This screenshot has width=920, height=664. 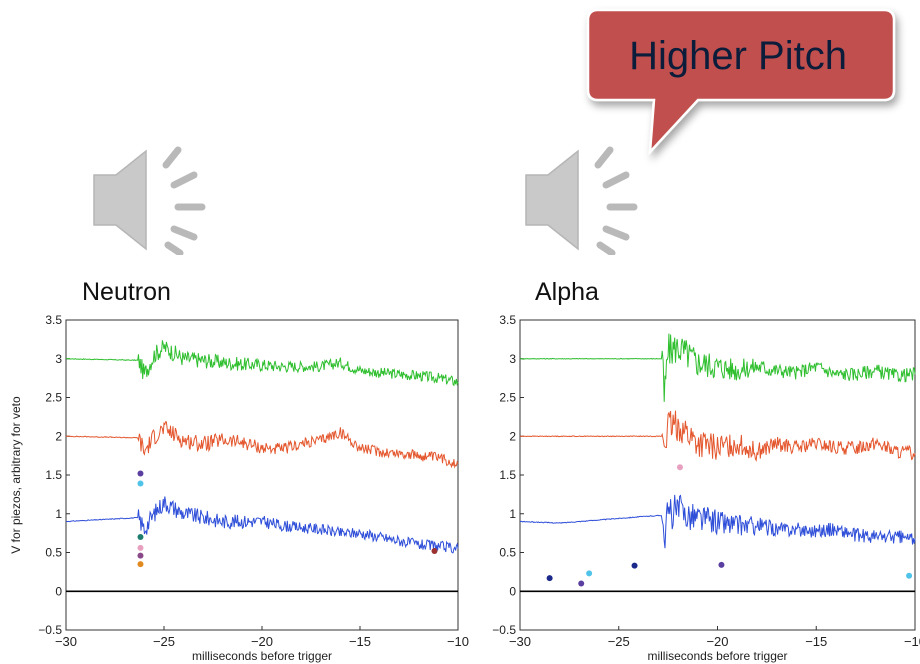 What do you see at coordinates (567, 292) in the screenshot?
I see `panel-label-alpha: Alpha` at bounding box center [567, 292].